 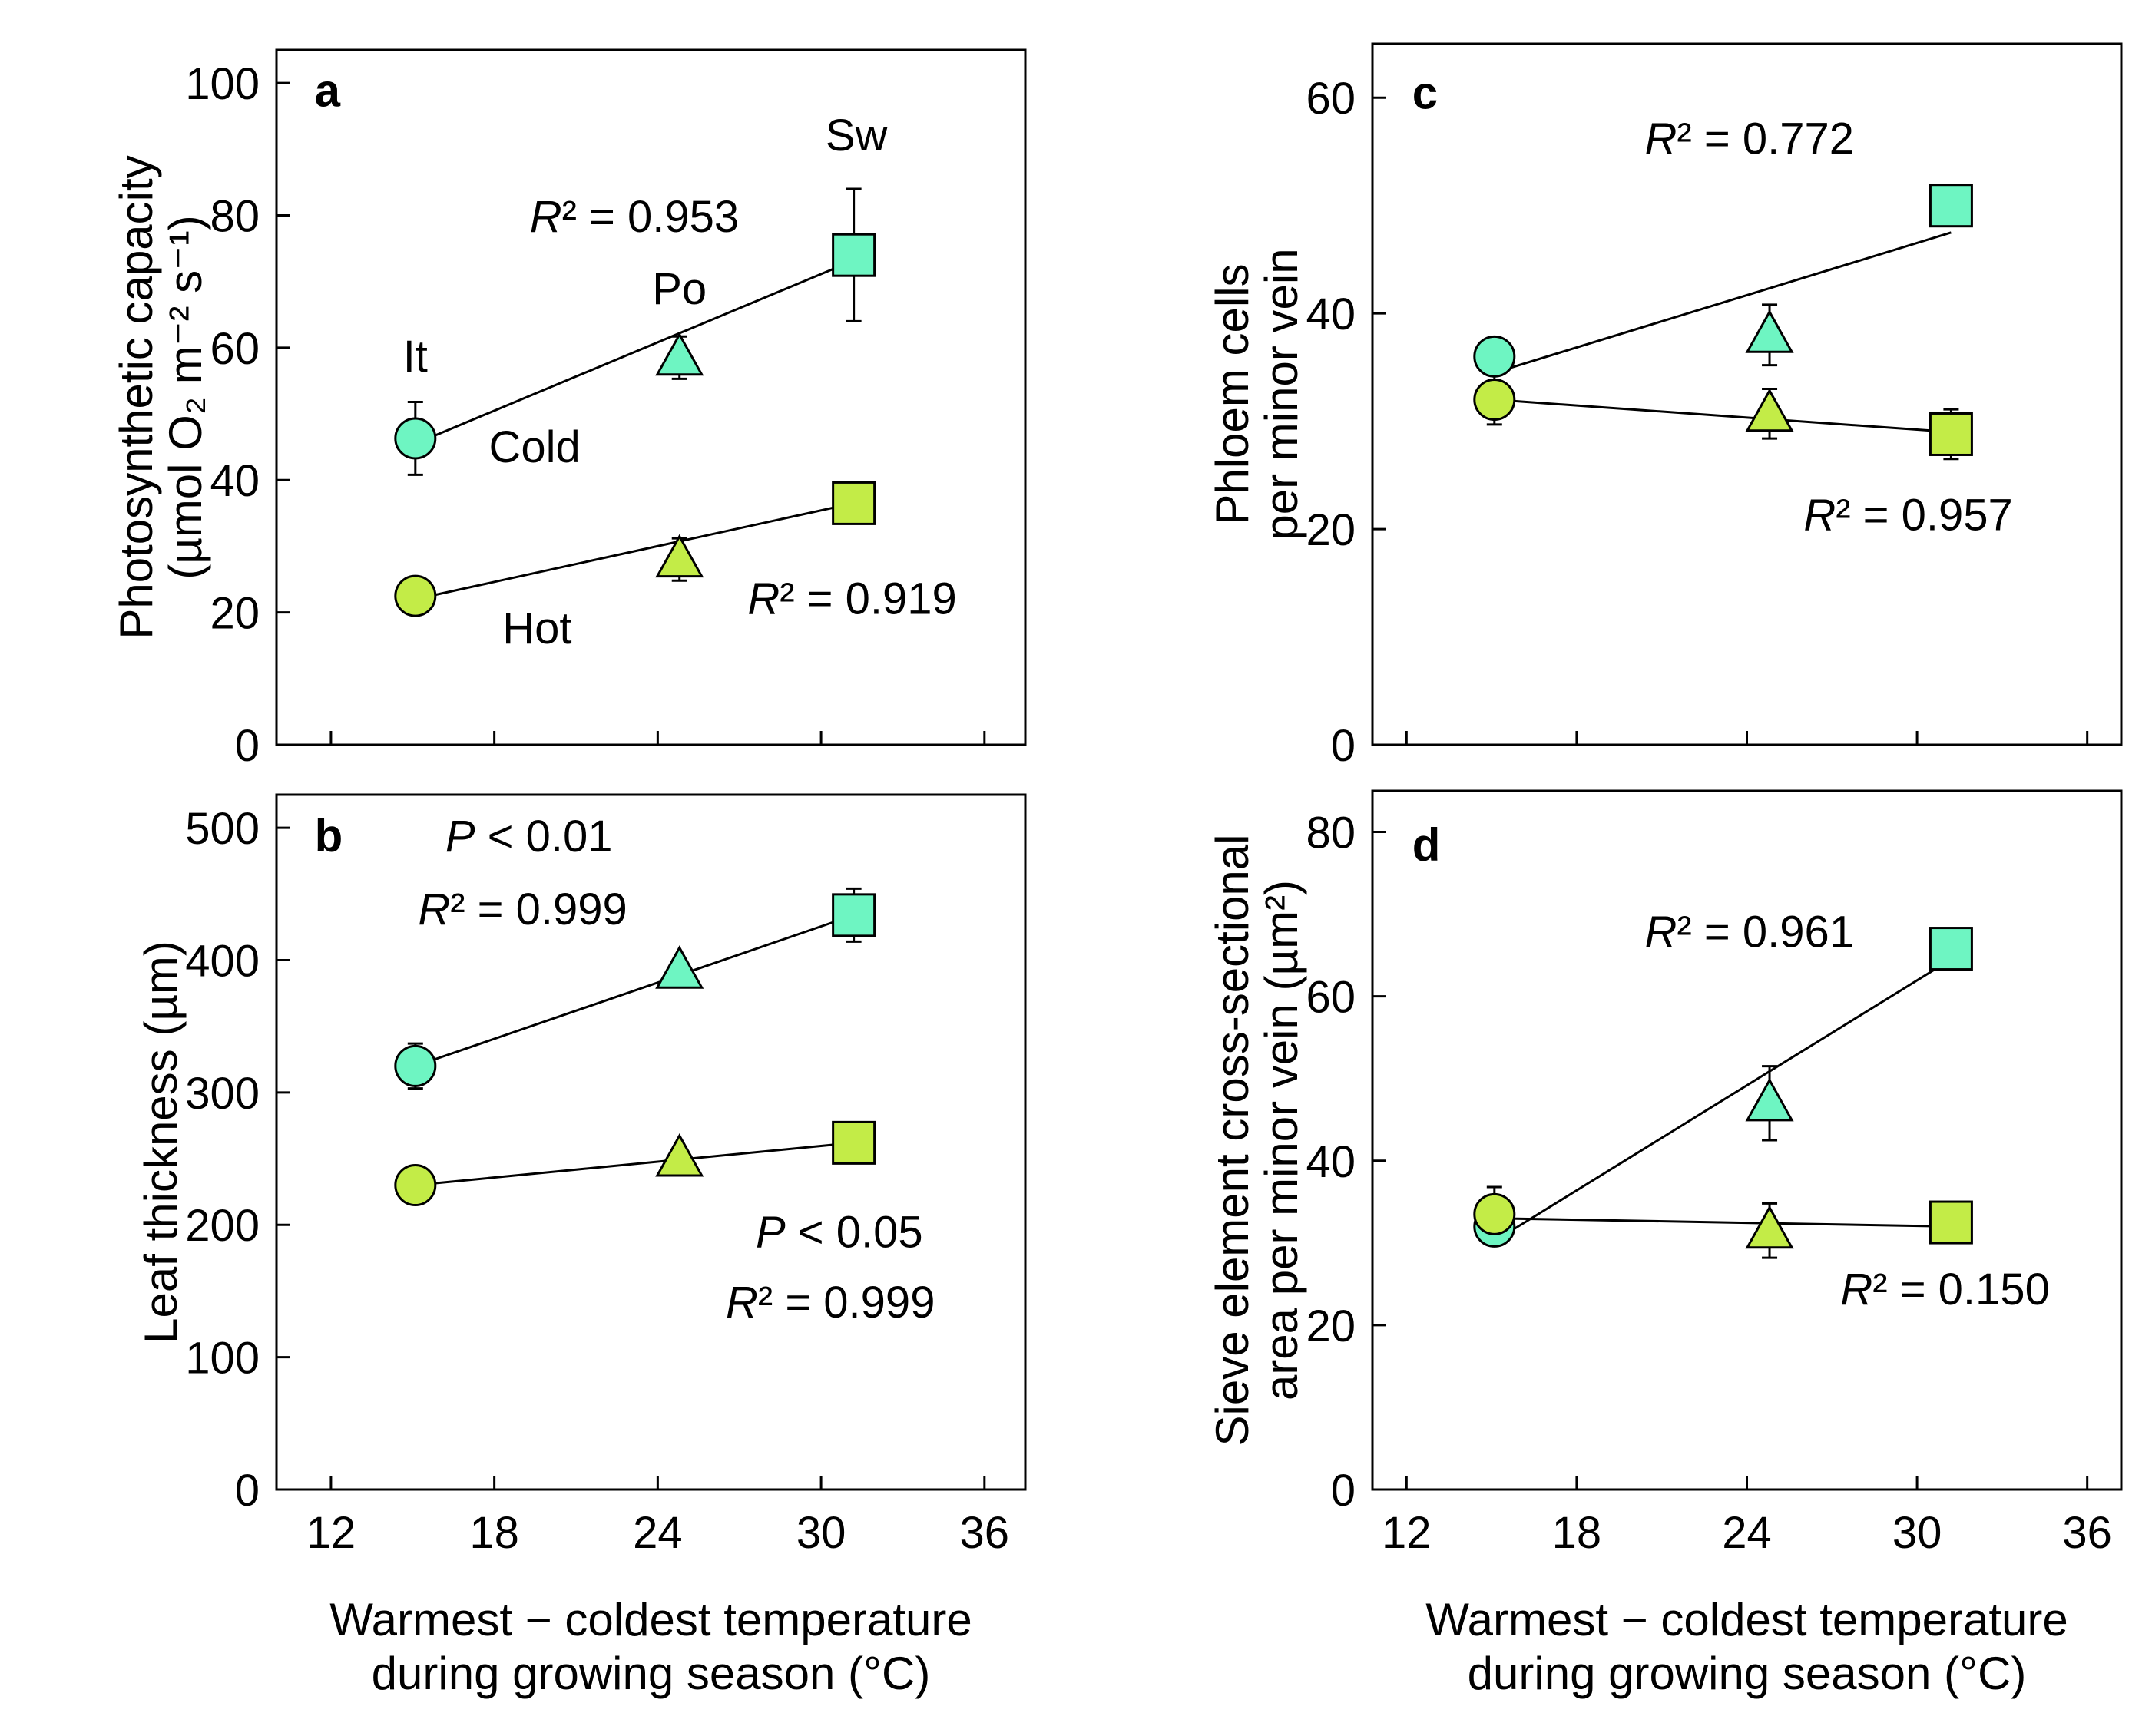 What do you see at coordinates (535, 447) in the screenshot?
I see `annotation-label: Cold` at bounding box center [535, 447].